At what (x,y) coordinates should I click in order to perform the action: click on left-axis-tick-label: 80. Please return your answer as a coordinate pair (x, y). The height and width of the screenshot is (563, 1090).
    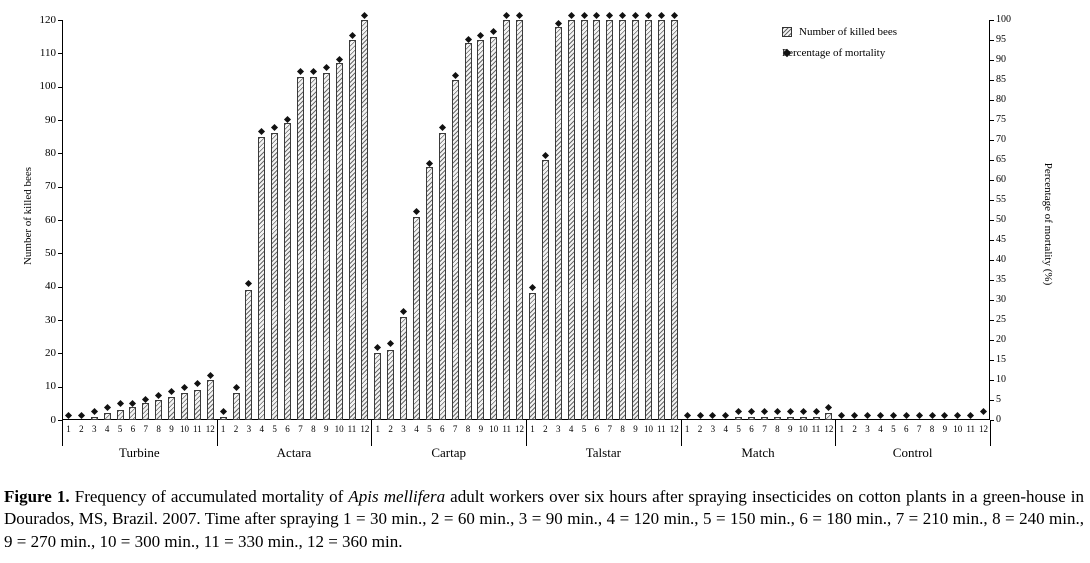
    Looking at the image, I should click on (50, 152).